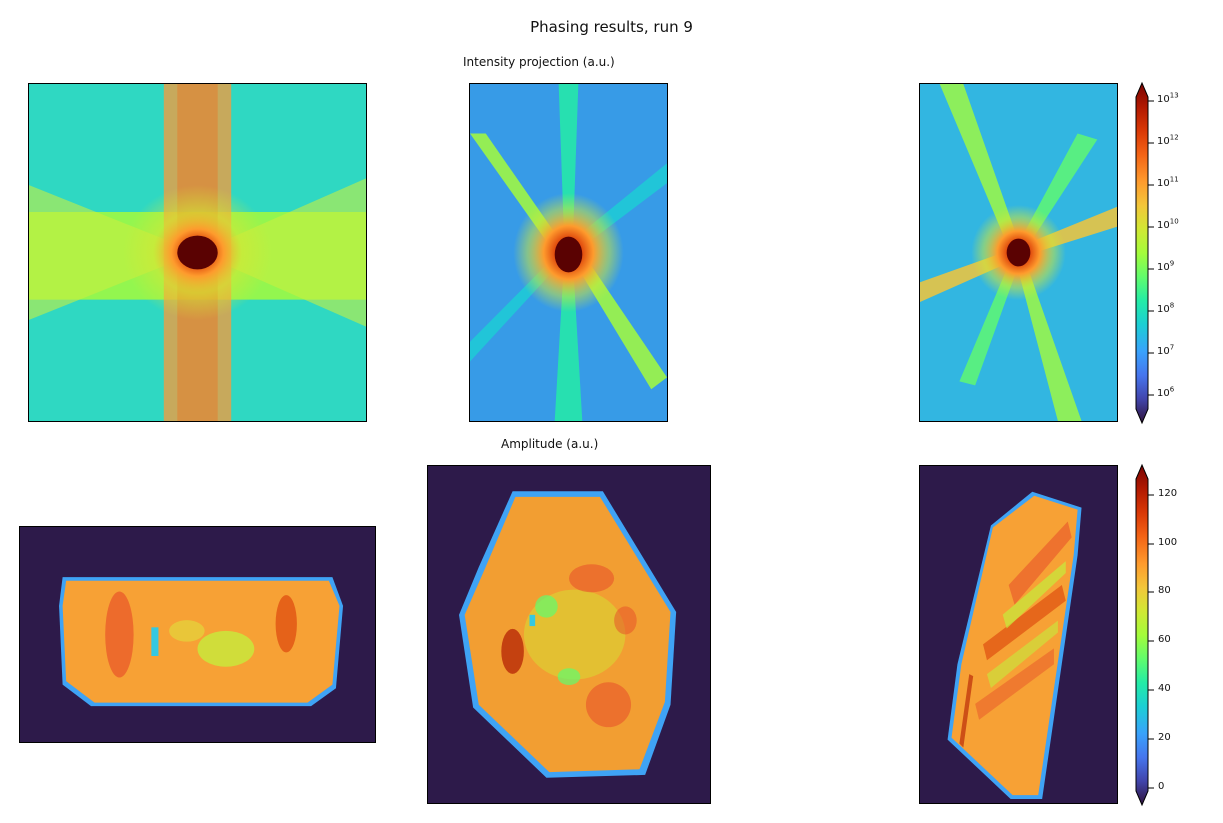 The image size is (1223, 823). I want to click on intensity-tick-7: 10⁷, so click(1166, 350).